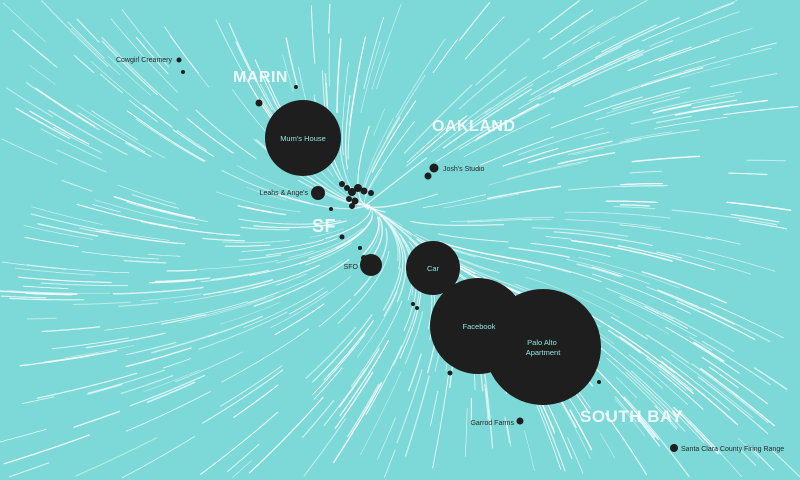 The height and width of the screenshot is (480, 800). What do you see at coordinates (492, 423) in the screenshot?
I see `place-label-garrod-farms: Garrod Farms` at bounding box center [492, 423].